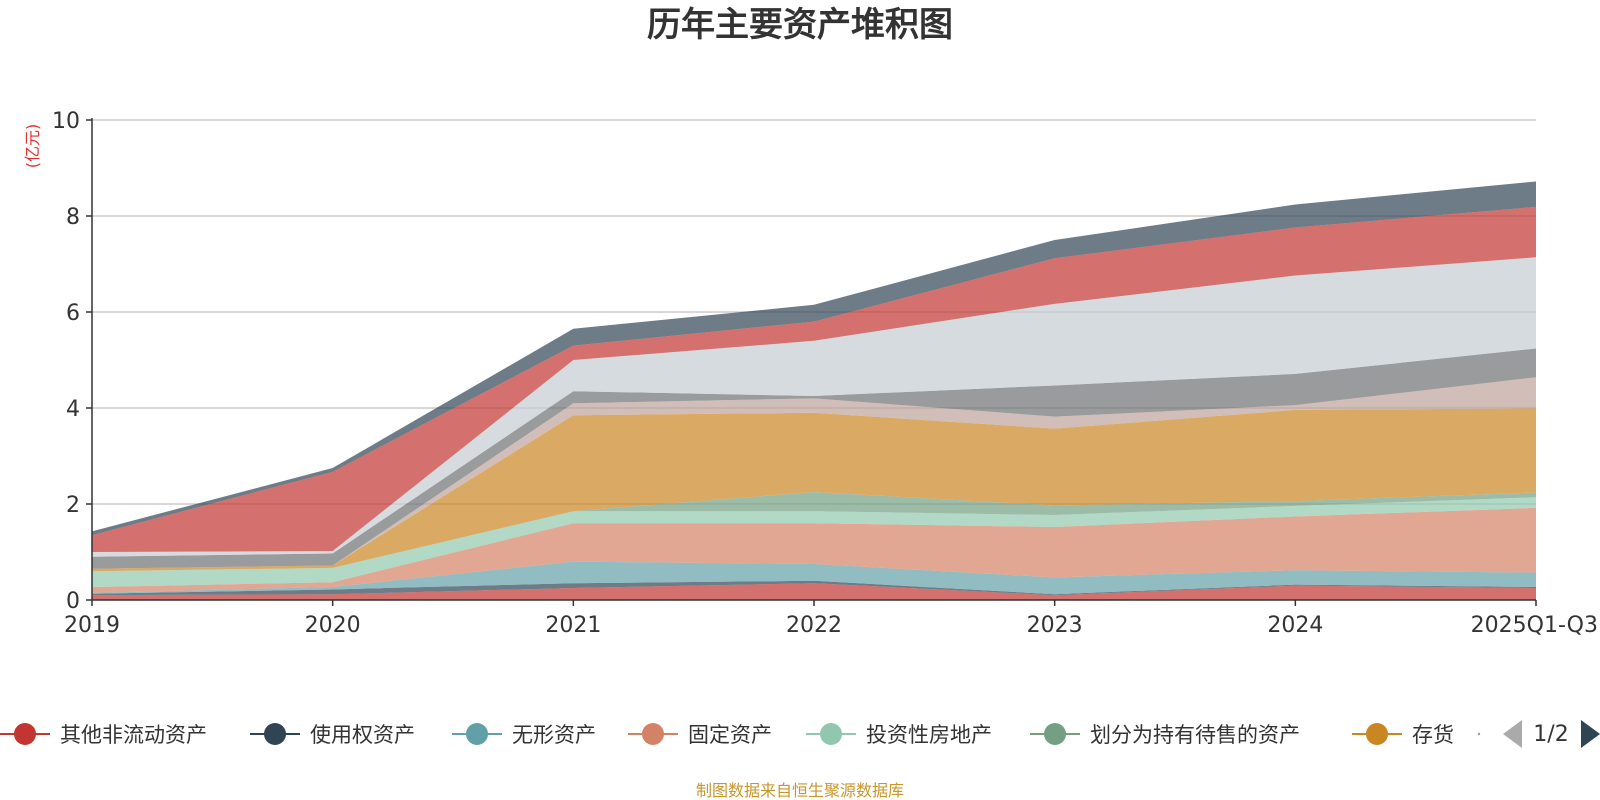 The width and height of the screenshot is (1600, 800). Describe the element at coordinates (66, 121) in the screenshot. I see `y-tick-label: 10` at that location.